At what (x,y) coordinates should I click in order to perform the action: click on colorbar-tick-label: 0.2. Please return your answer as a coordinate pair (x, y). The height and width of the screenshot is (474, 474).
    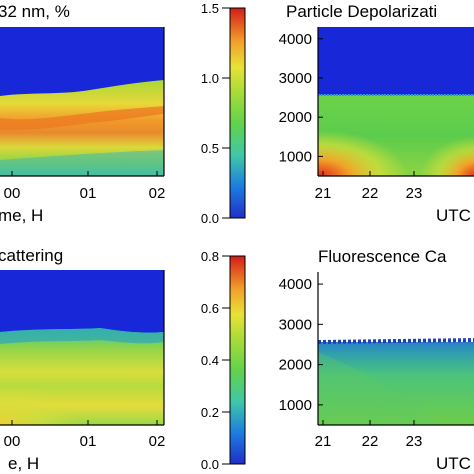
    Looking at the image, I should click on (210, 412).